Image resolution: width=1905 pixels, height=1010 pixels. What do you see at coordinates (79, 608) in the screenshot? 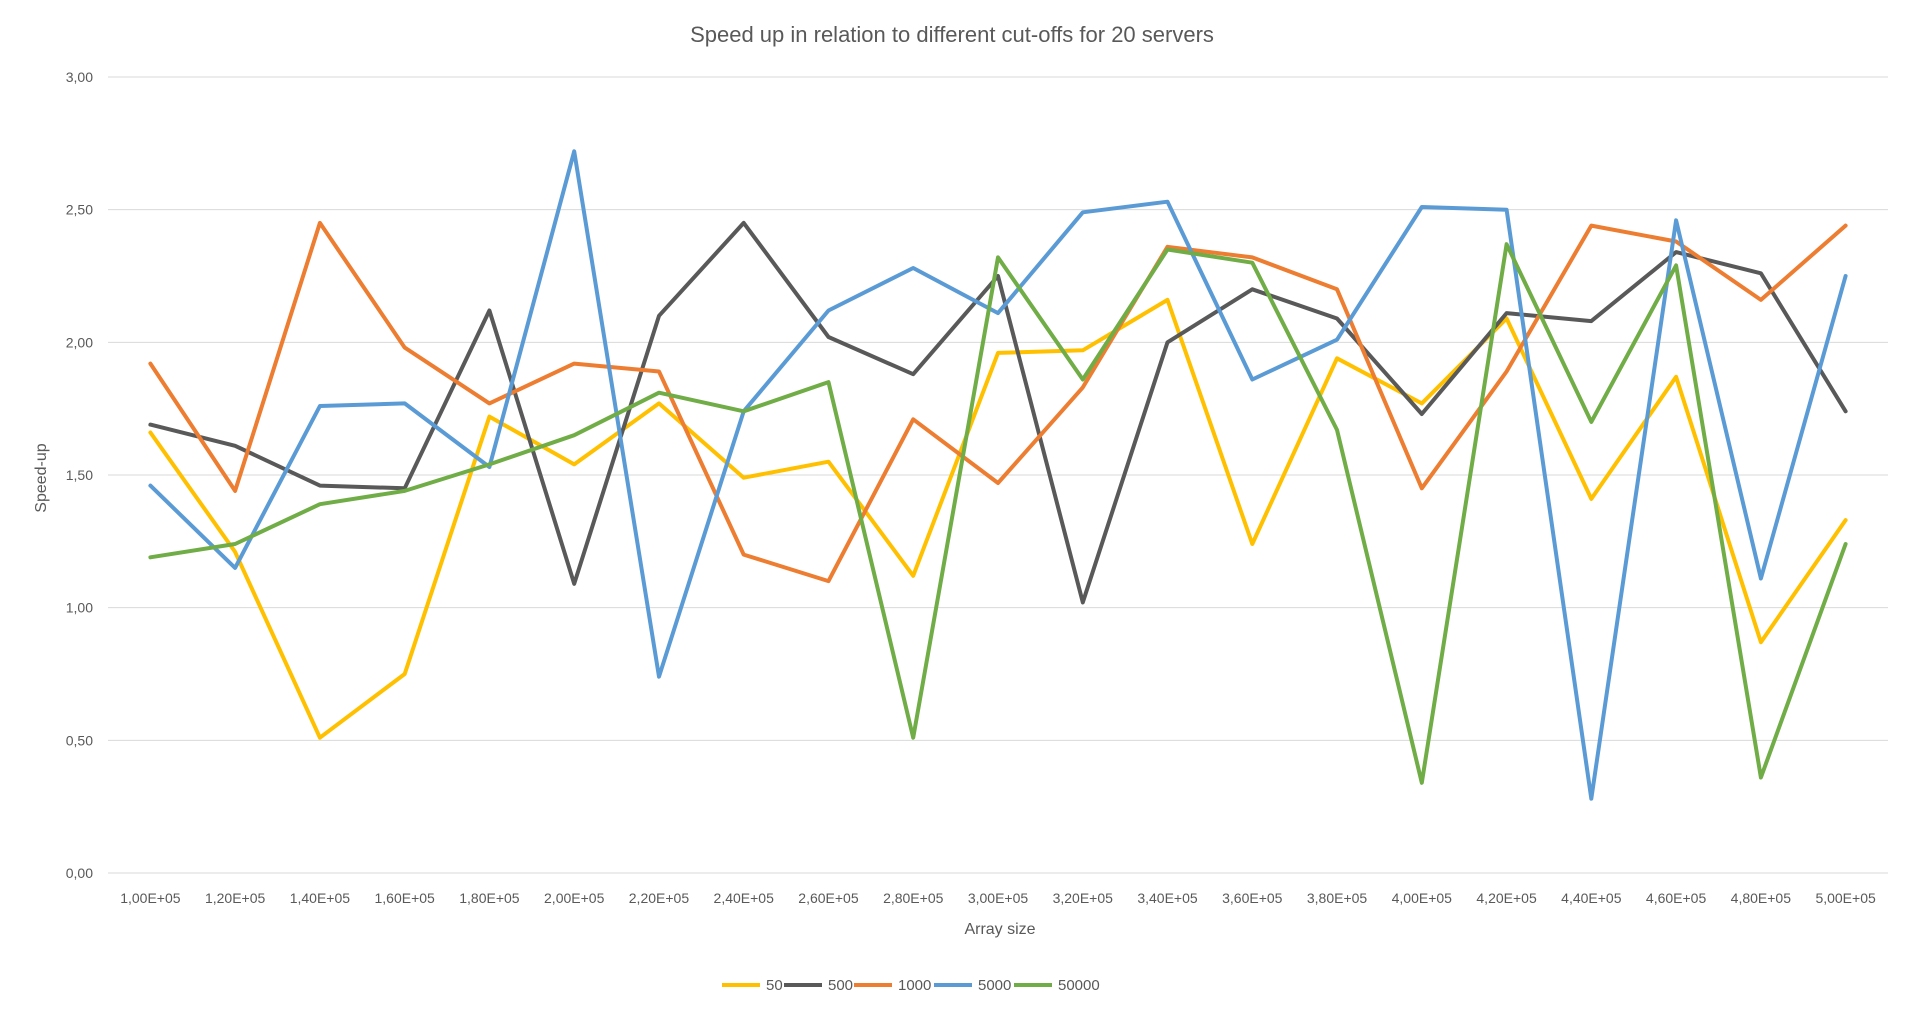
I see `y-tick-label: 1,00` at bounding box center [79, 608].